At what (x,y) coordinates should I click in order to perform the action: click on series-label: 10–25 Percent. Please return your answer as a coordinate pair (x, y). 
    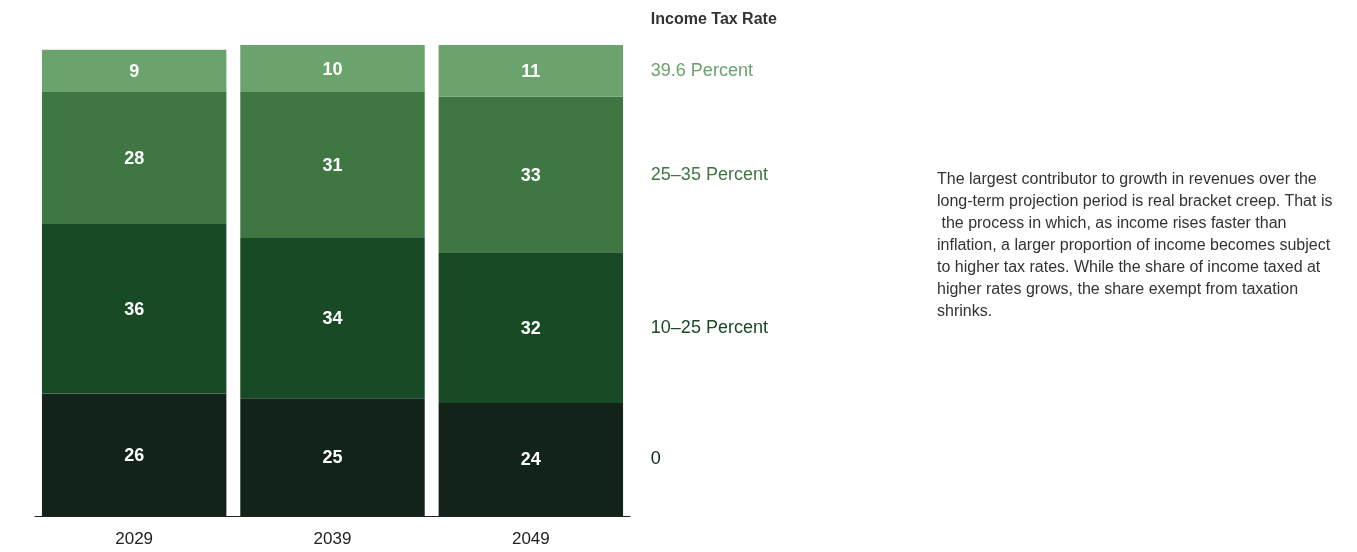
    Looking at the image, I should click on (709, 326).